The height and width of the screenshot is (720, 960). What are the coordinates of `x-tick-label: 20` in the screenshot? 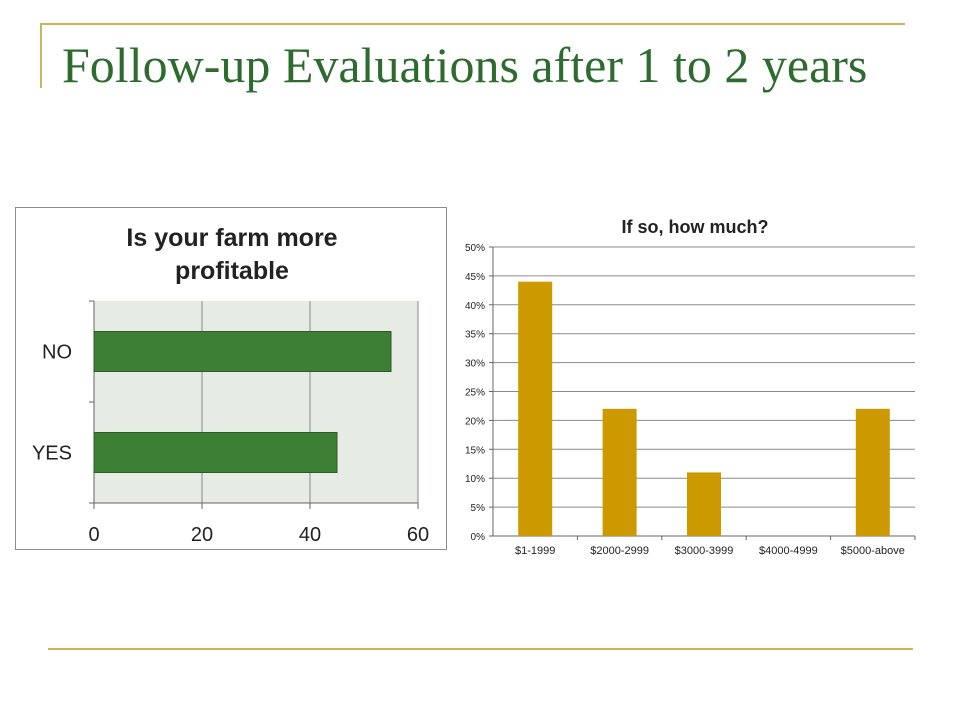 It's located at (202, 535).